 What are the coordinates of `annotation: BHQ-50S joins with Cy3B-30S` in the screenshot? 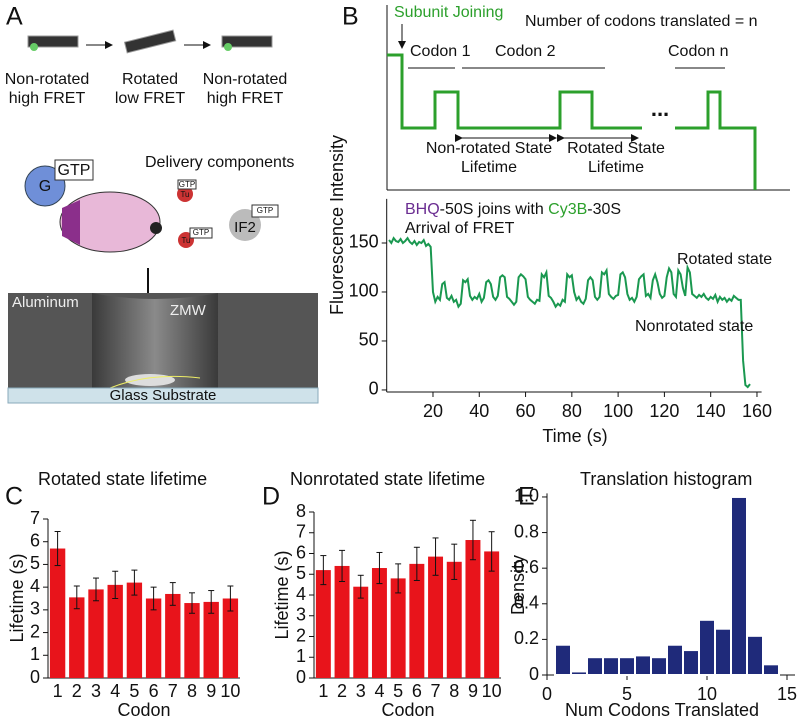 It's located at (513, 209).